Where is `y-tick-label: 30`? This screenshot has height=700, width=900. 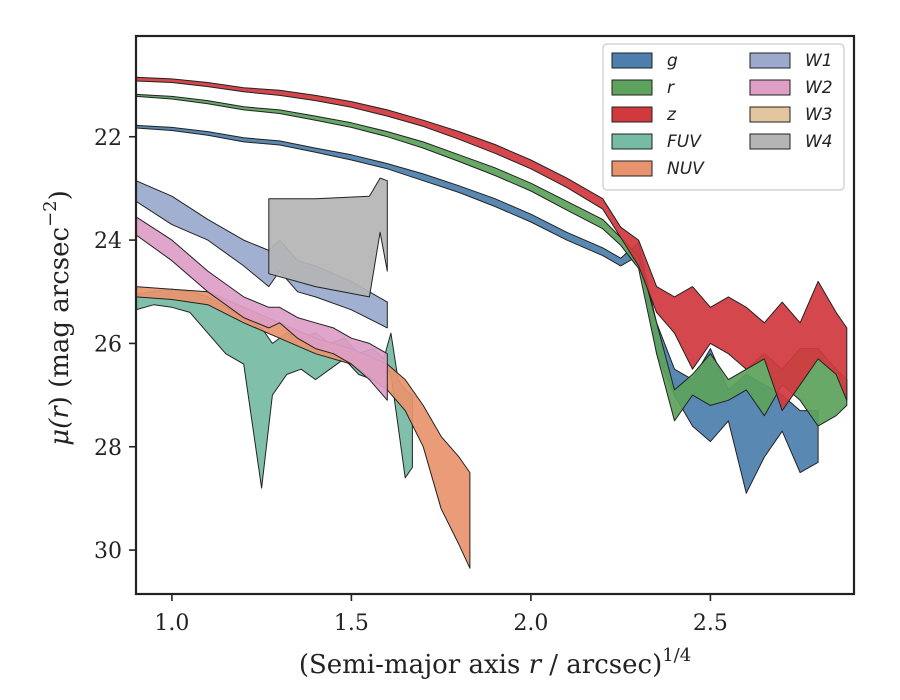
y-tick-label: 30 is located at coordinates (108, 551).